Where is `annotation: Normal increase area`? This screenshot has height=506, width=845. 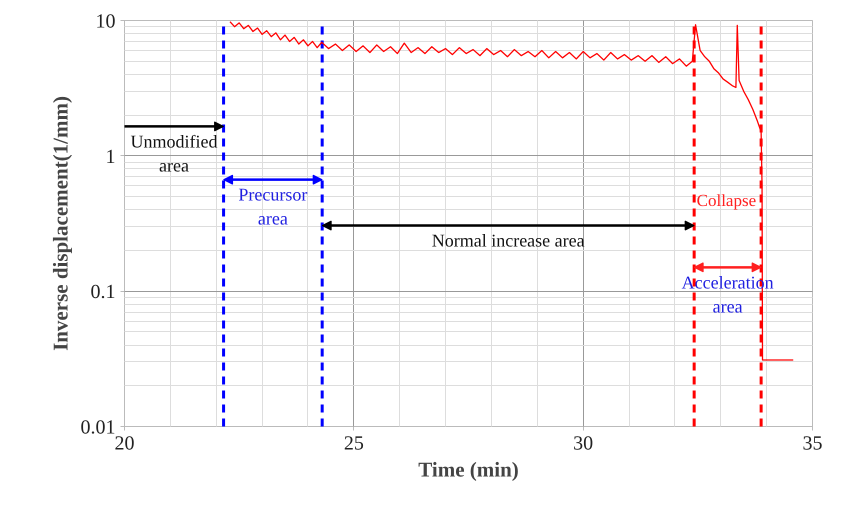
annotation: Normal increase area is located at coordinates (508, 240).